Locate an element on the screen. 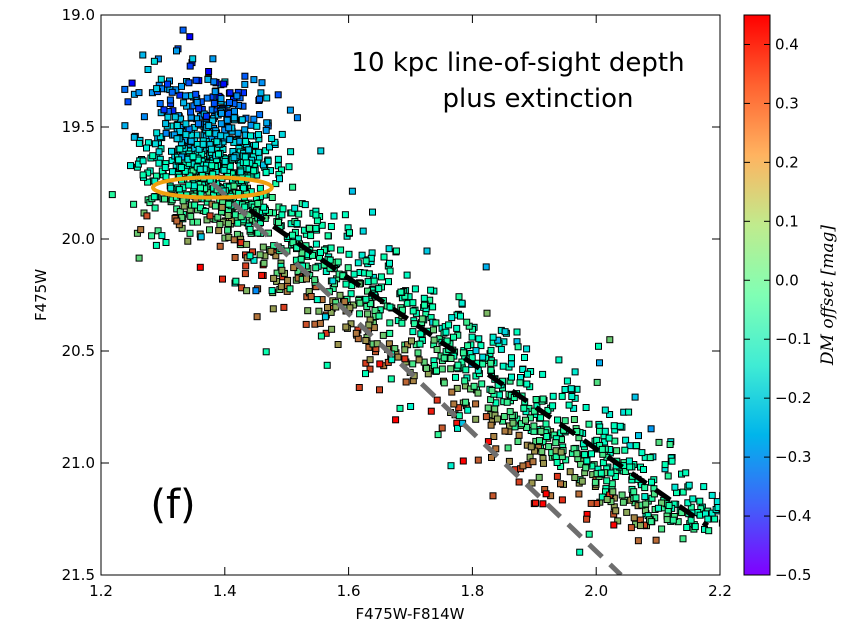 The image size is (846, 633). y-tick-label: 20.5 is located at coordinates (78, 351).